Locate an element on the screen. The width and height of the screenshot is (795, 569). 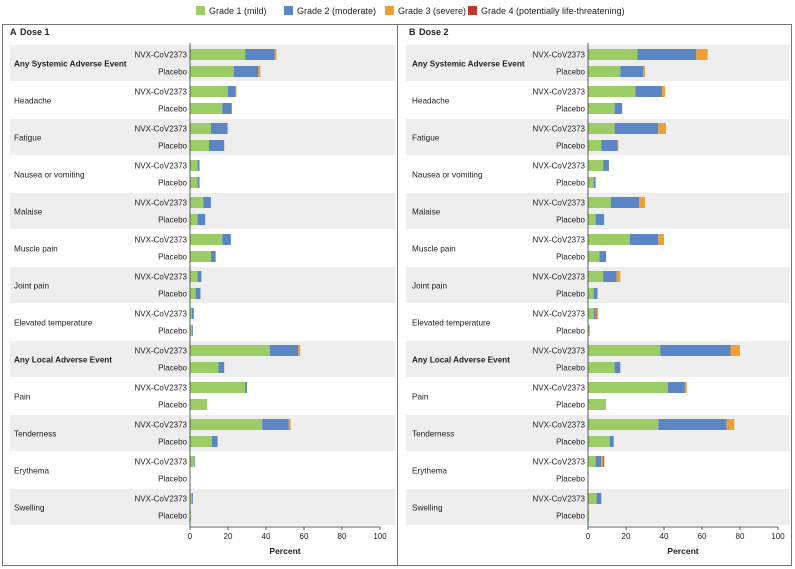
panel-a-x-axis-label: Percent is located at coordinates (284, 551).